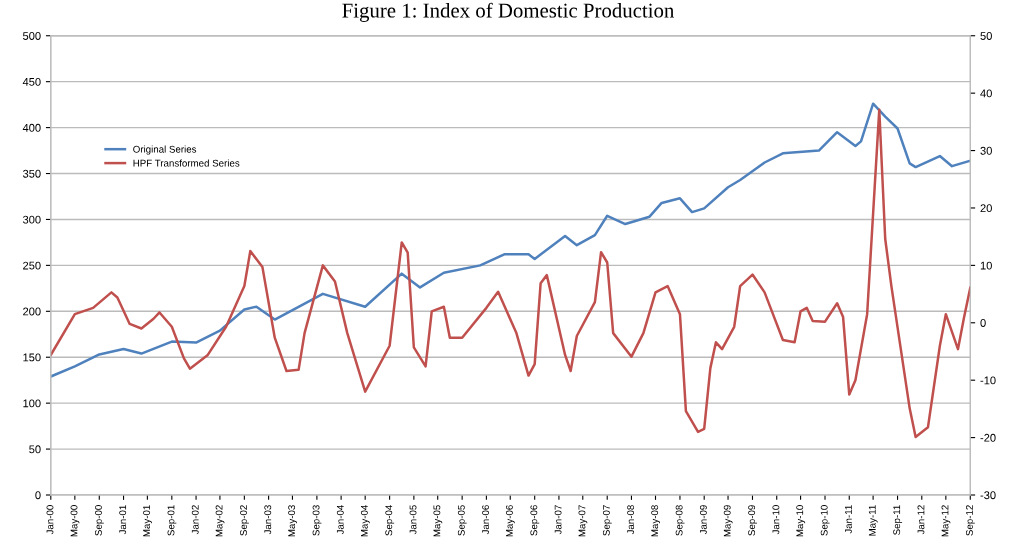 The image size is (1016, 550). I want to click on x-tick-label: Sep-05, so click(462, 520).